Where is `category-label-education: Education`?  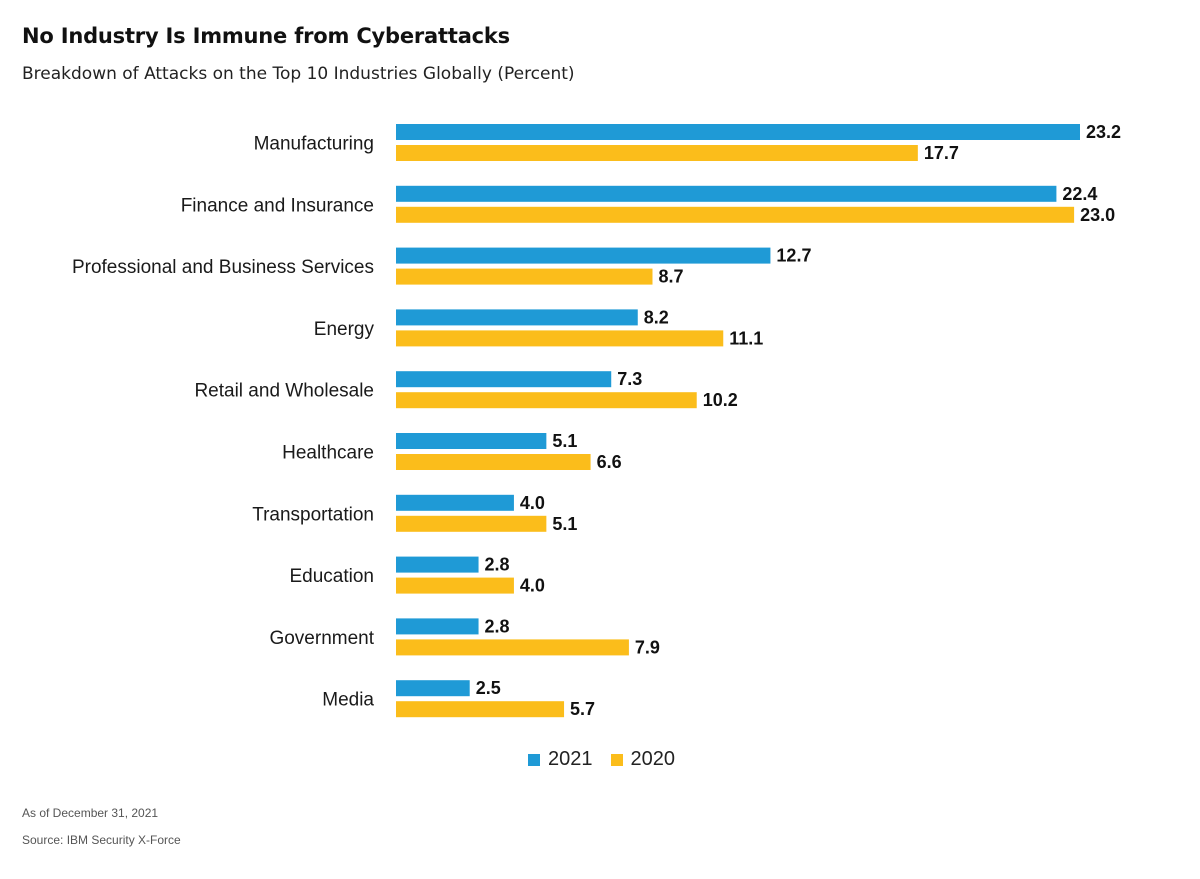
category-label-education: Education is located at coordinates (331, 576).